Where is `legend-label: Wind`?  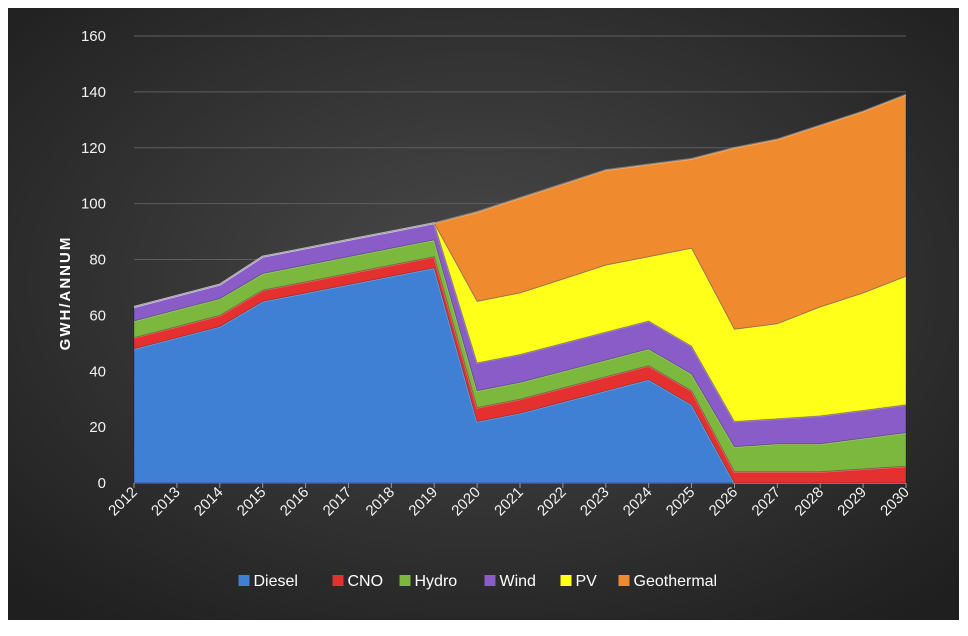
legend-label: Wind is located at coordinates (518, 581).